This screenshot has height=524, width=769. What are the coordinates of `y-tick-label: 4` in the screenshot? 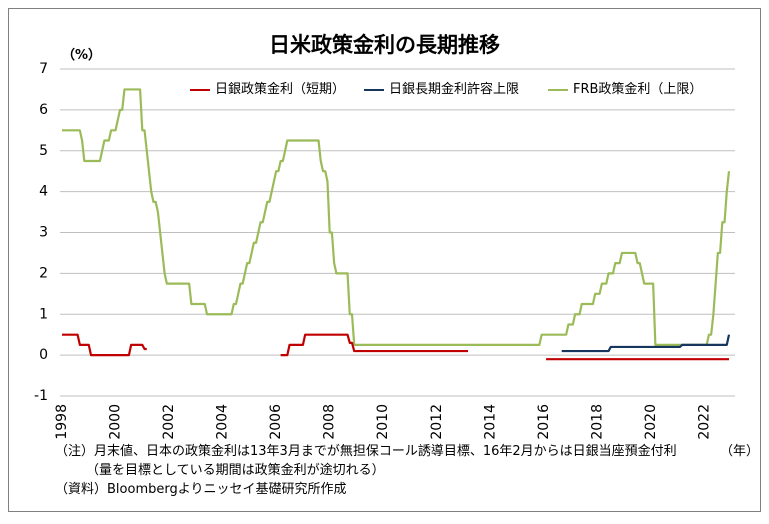 It's located at (43, 192).